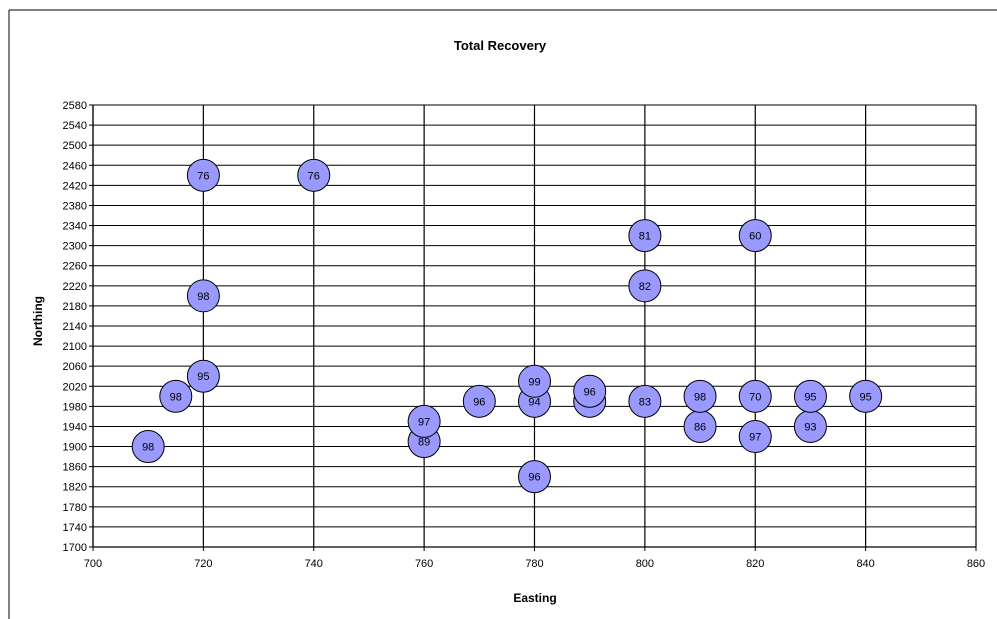  Describe the element at coordinates (700, 426) in the screenshot. I see `data-point: 86` at that location.